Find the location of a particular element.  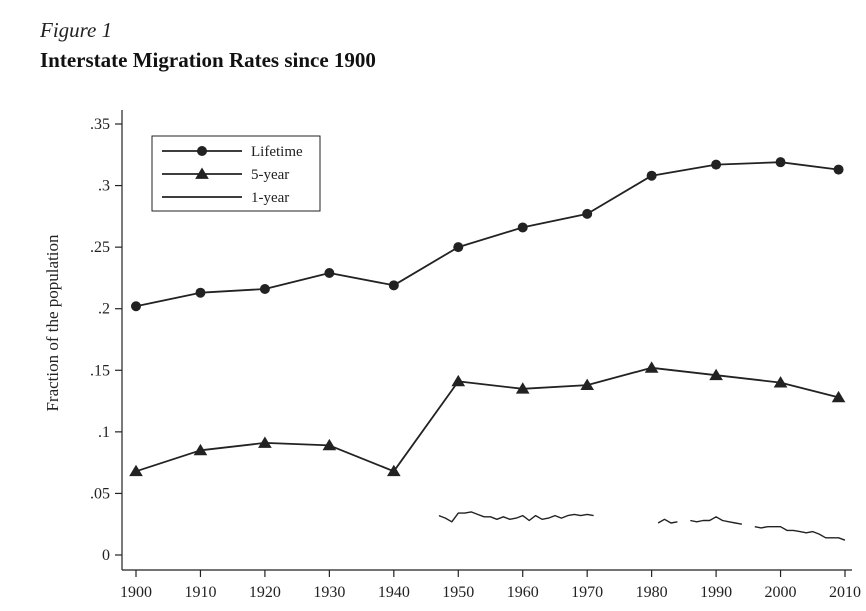

x-tick-label: 1940 is located at coordinates (394, 592).